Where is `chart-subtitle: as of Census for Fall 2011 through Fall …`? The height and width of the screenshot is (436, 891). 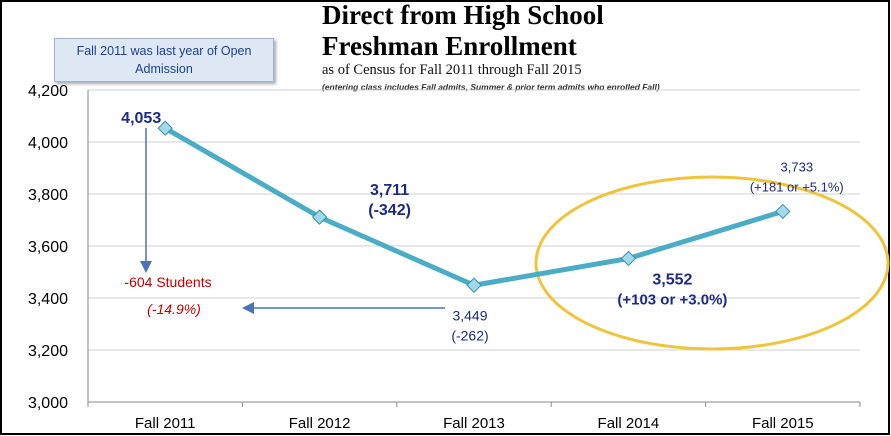 chart-subtitle: as of Census for Fall 2011 through Fall … is located at coordinates (452, 70).